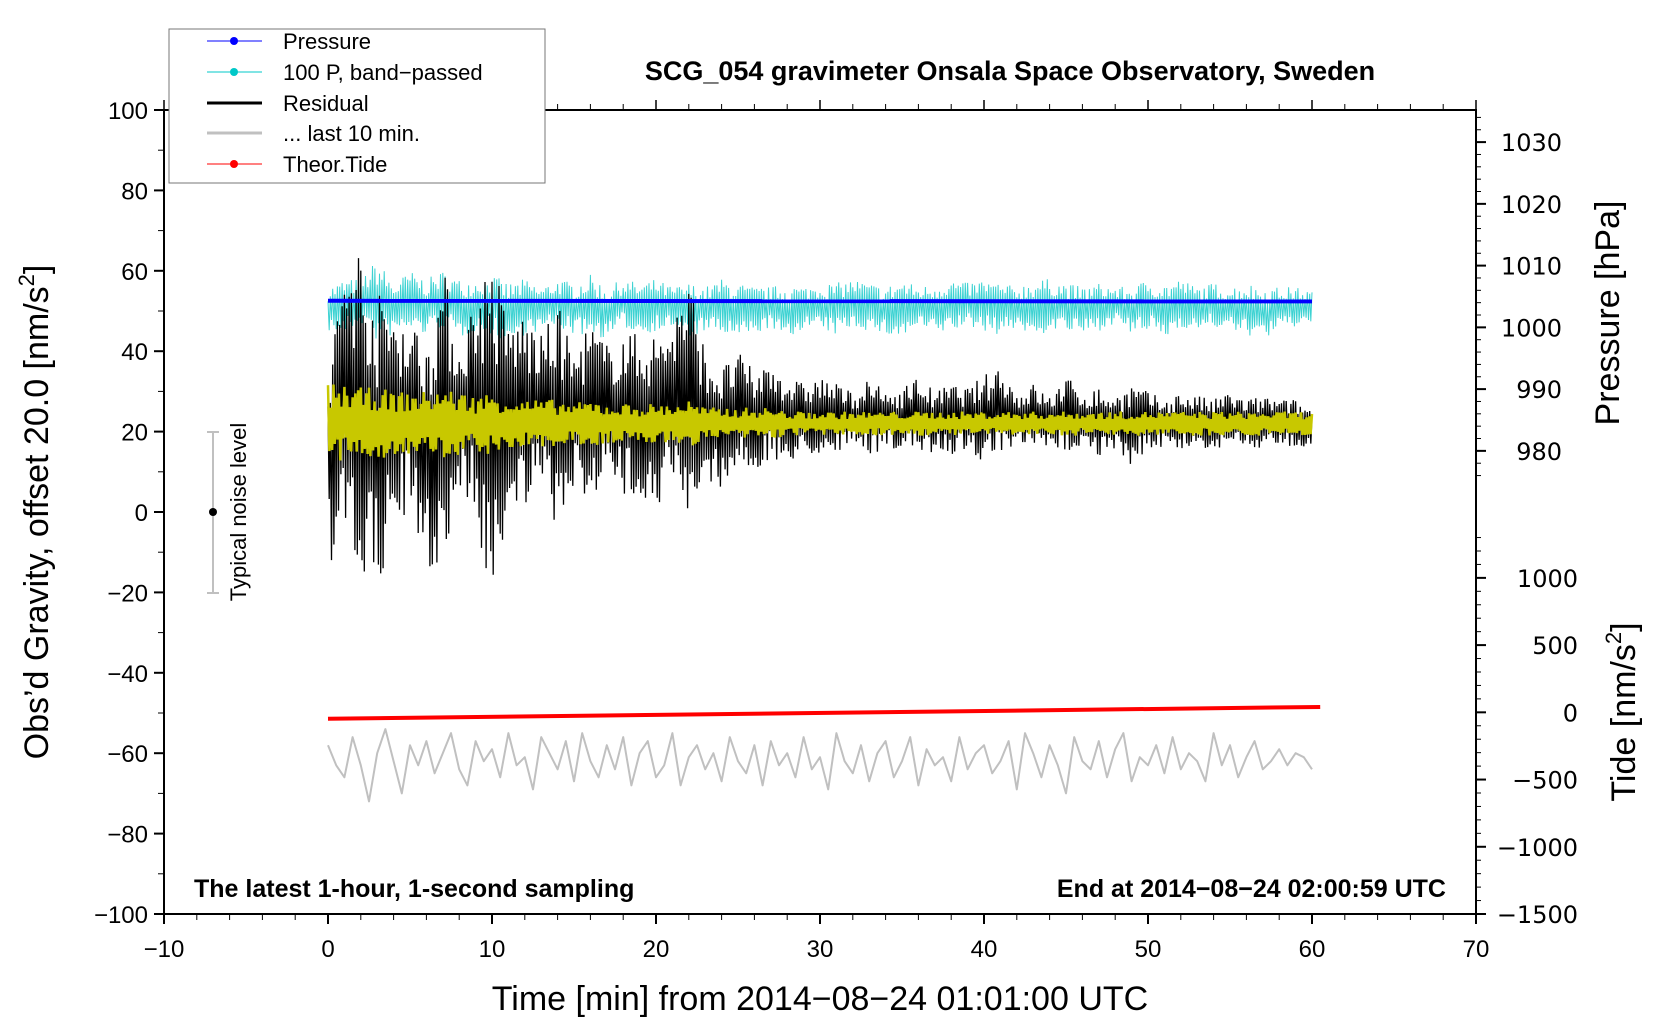 This screenshot has width=1660, height=1020. I want to click on noise-bar-center-dot, so click(213, 512).